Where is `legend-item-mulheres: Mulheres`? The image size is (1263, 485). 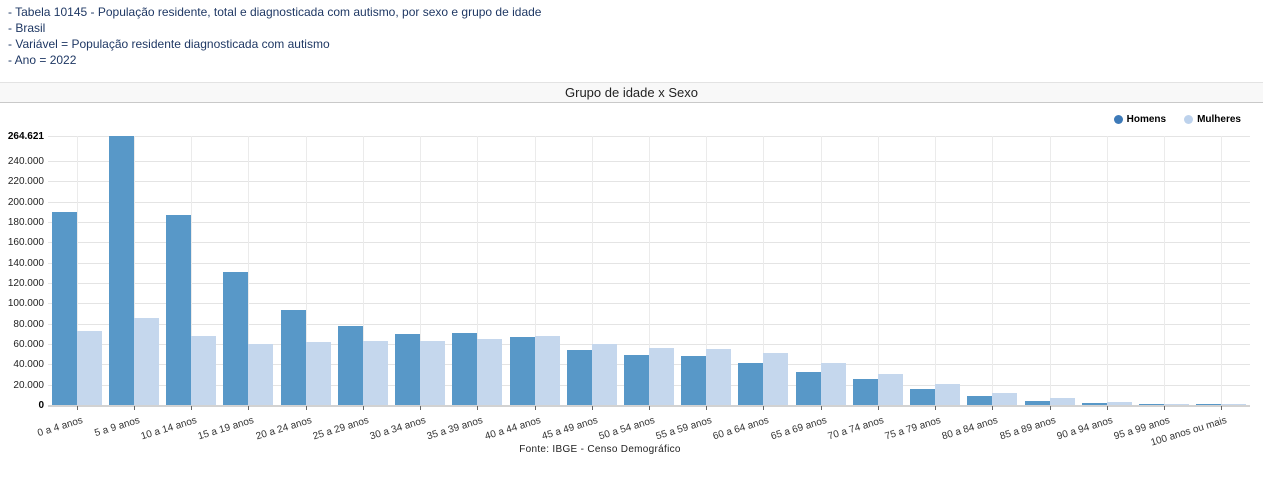
legend-item-mulheres: Mulheres is located at coordinates (1212, 119).